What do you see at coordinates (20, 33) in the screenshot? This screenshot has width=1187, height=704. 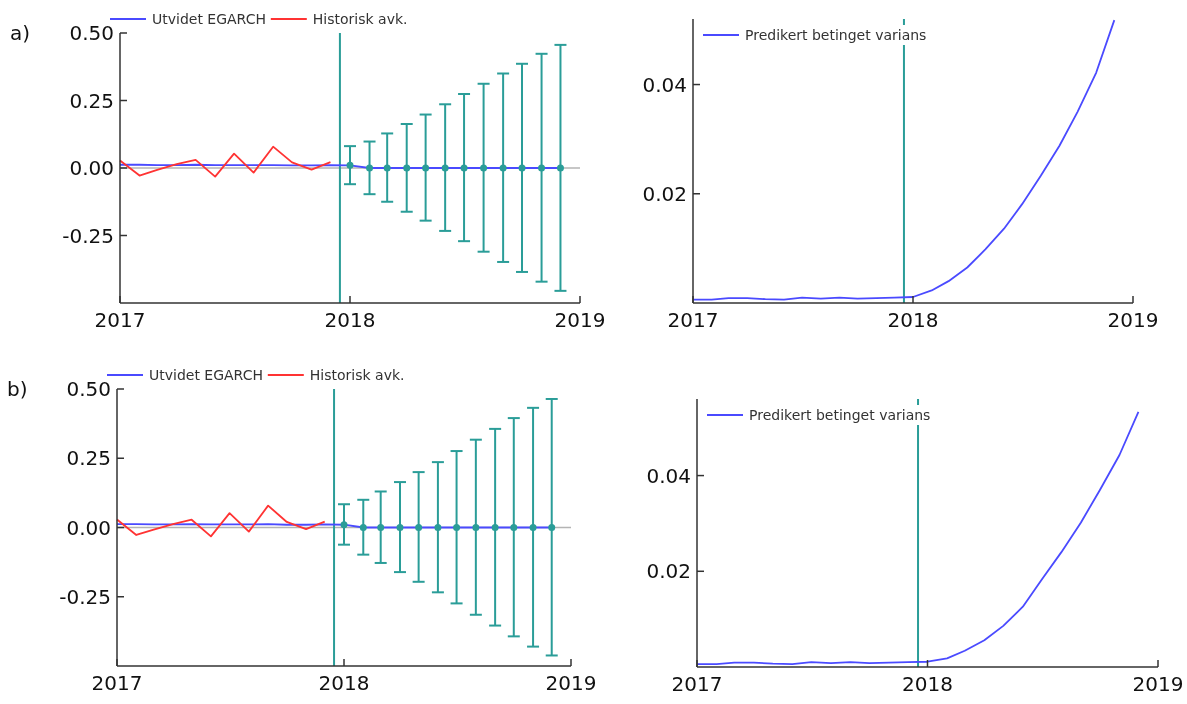 I see `text: a)` at bounding box center [20, 33].